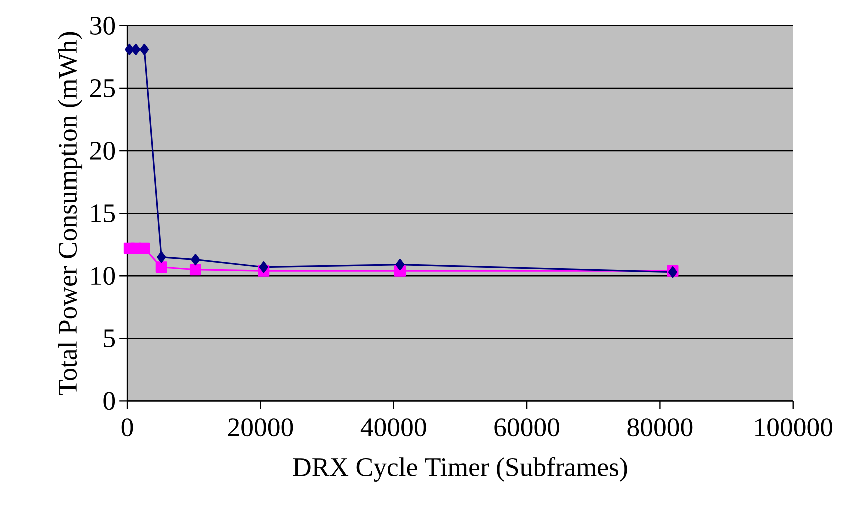  I want to click on y-tick-label: 0, so click(110, 401).